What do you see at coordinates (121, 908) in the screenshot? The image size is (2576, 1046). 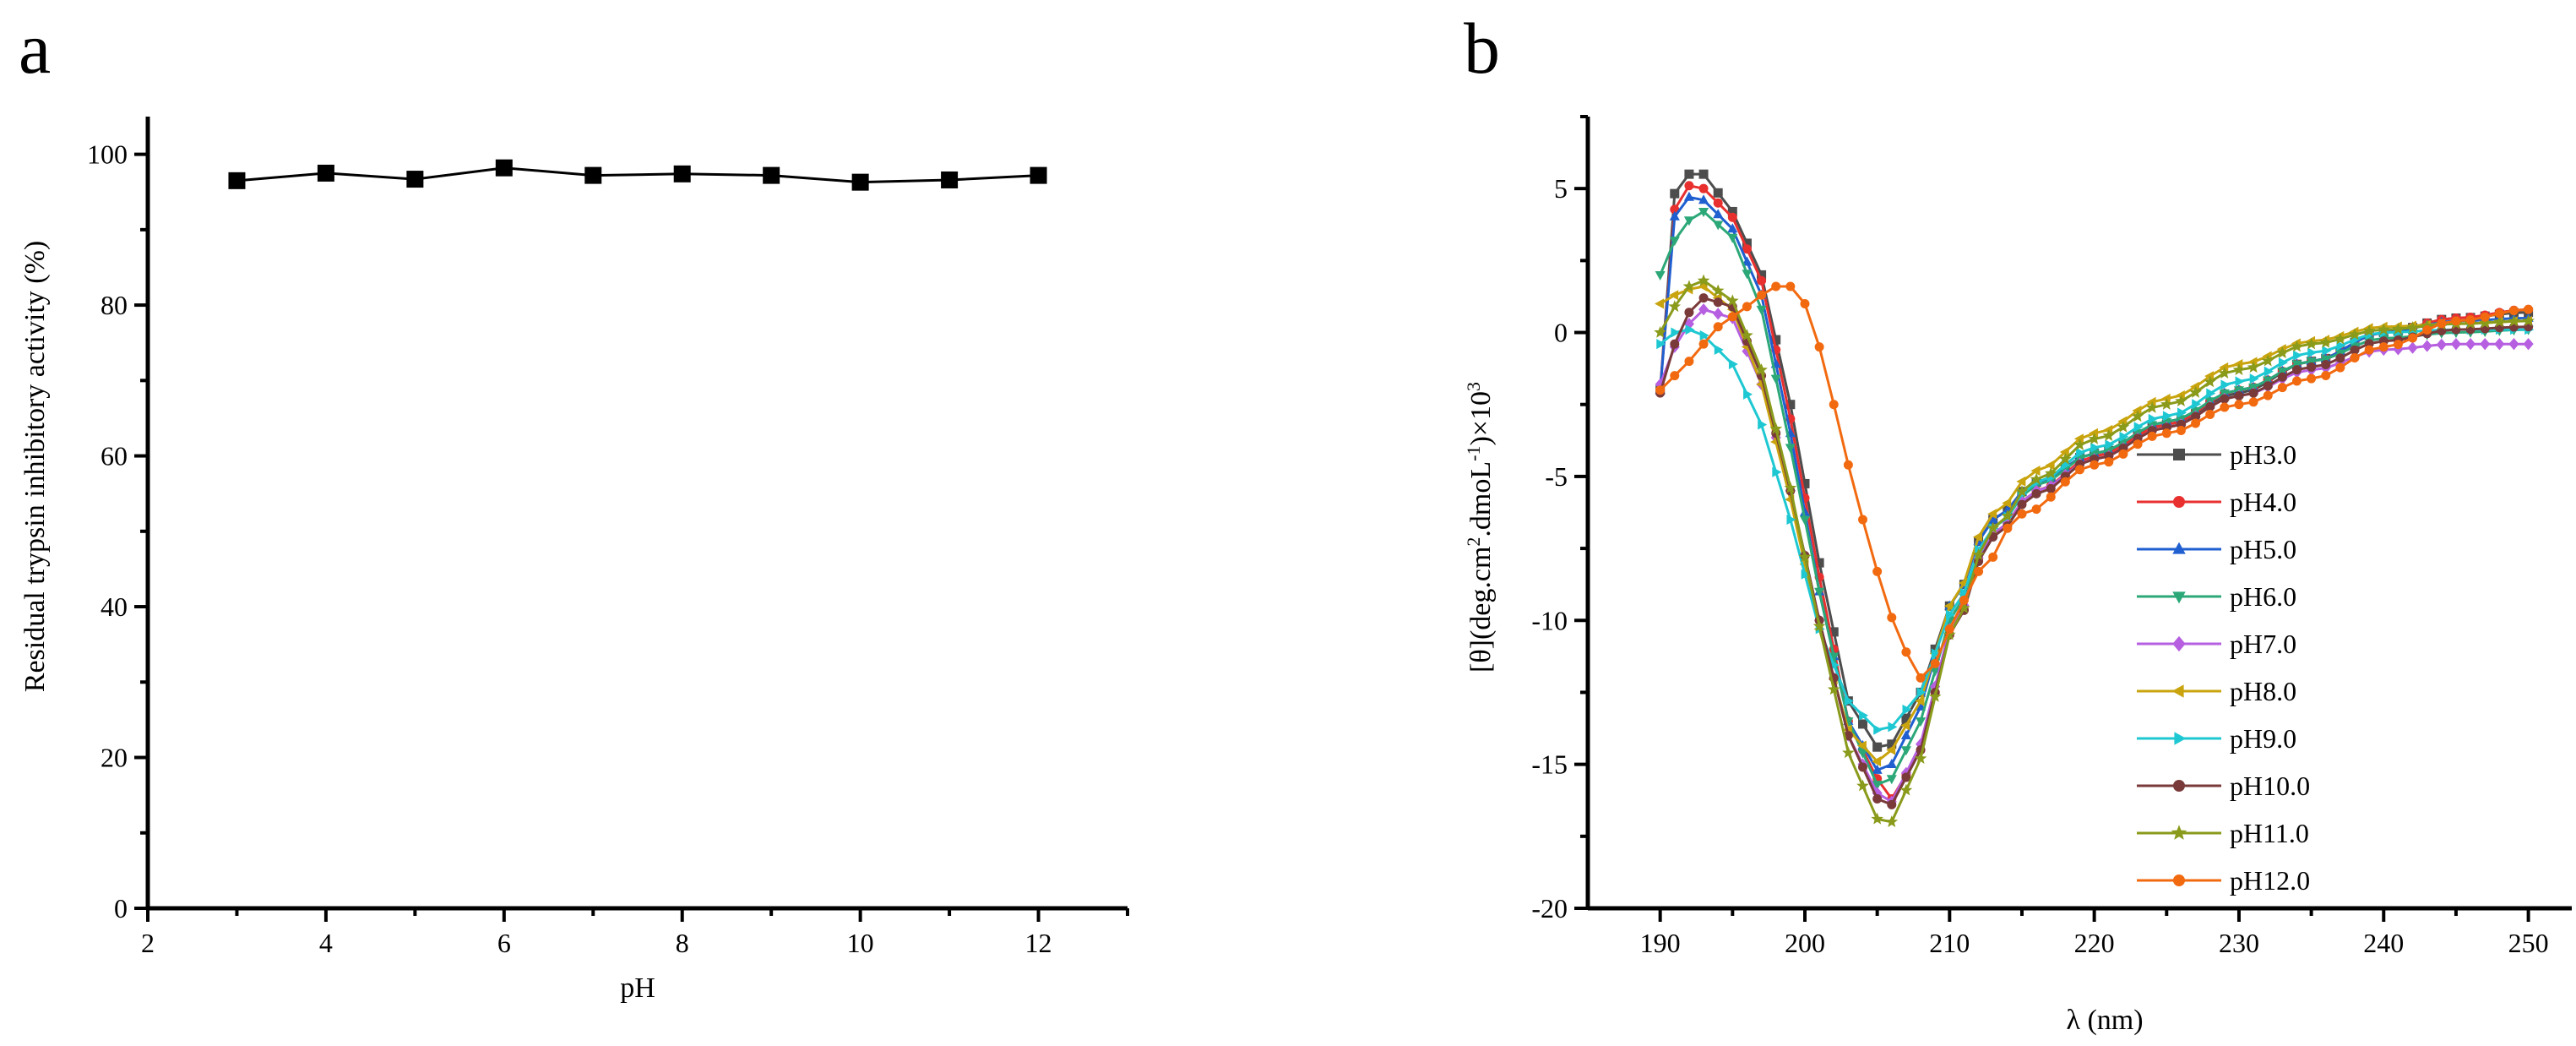 I see `panel-a-y-tick-label: 0` at bounding box center [121, 908].